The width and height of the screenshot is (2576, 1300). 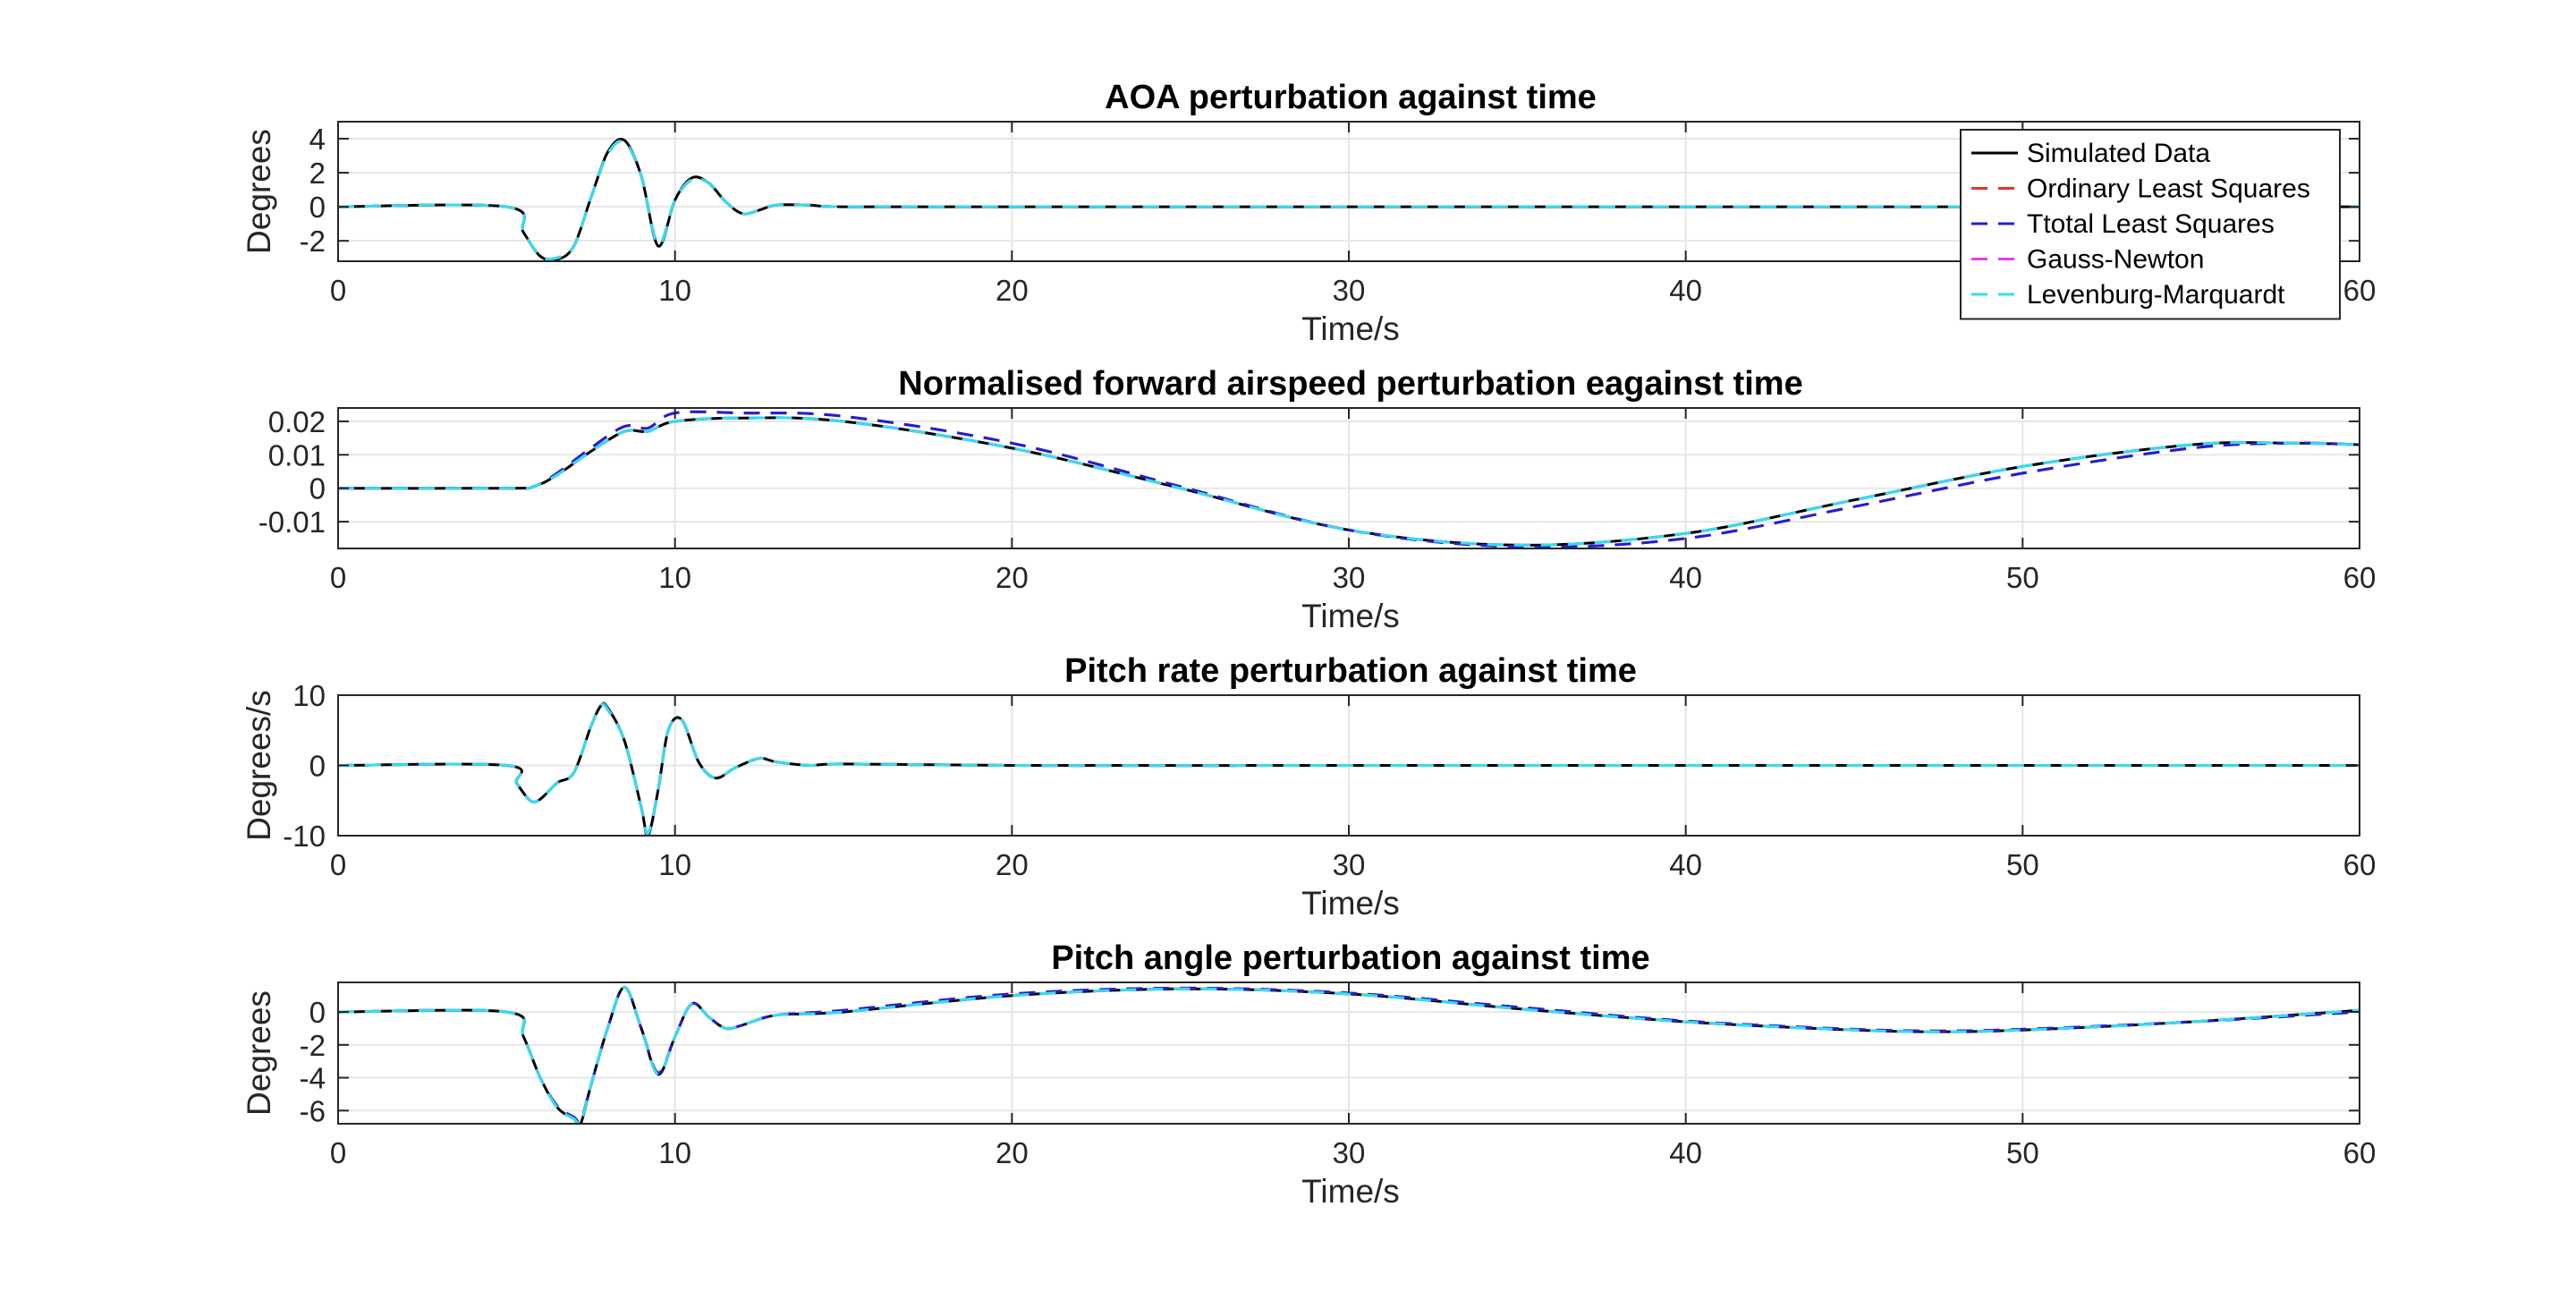 I want to click on y-tick-label: 4, so click(x=317, y=140).